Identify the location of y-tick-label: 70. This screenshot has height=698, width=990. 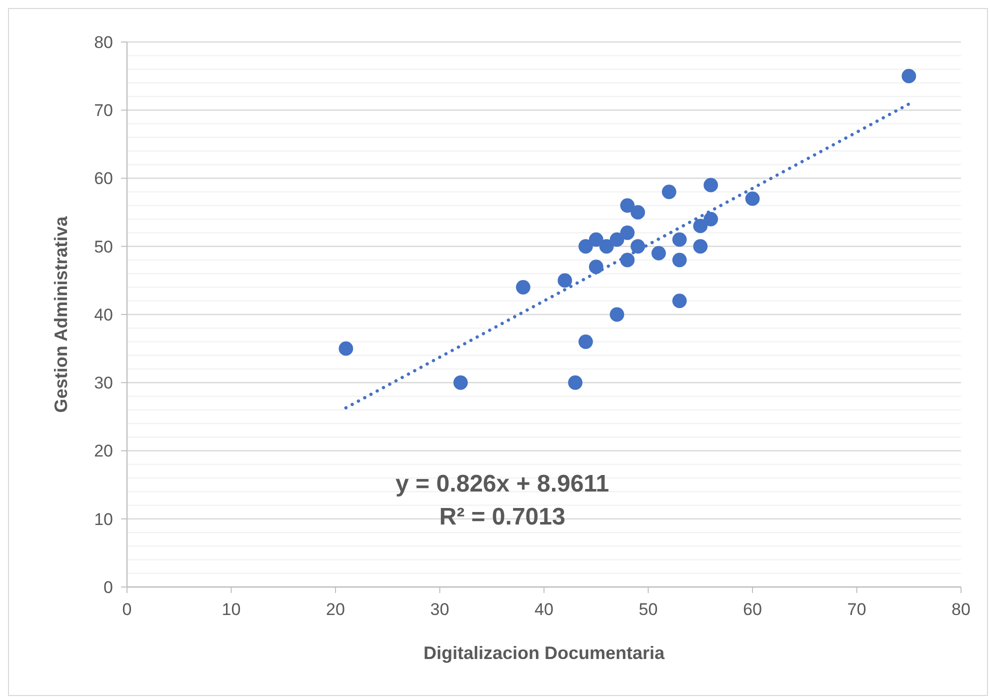
(103, 110).